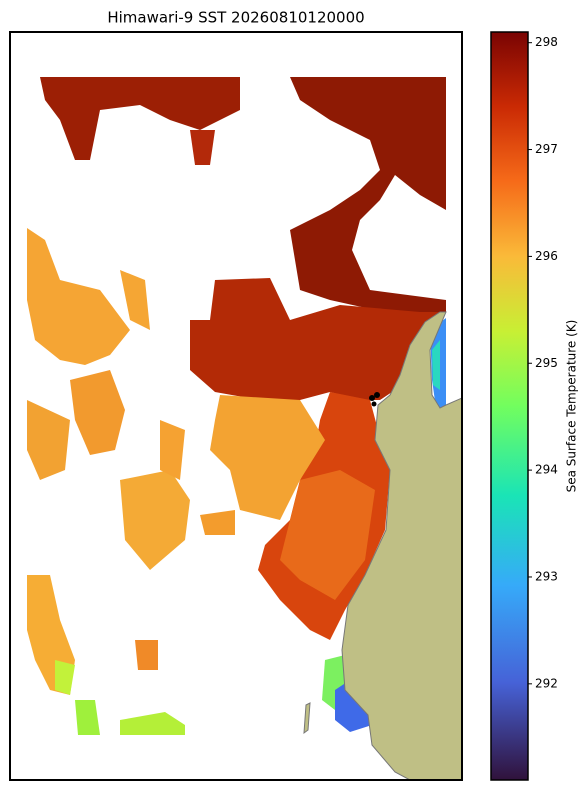 The image size is (588, 790). I want to click on colorbar-tick-label: 294, so click(546, 470).